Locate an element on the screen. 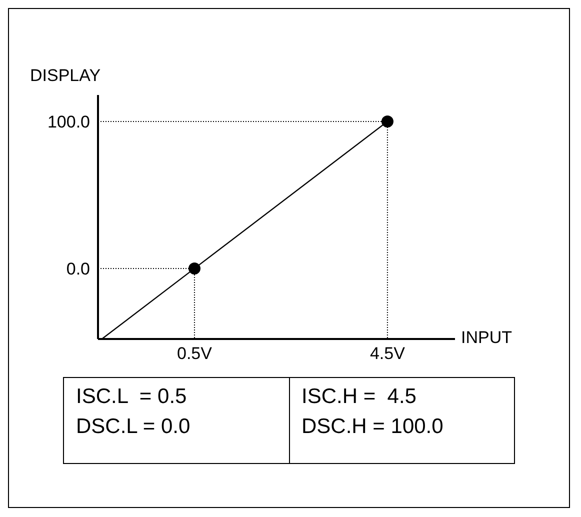 The image size is (581, 517). text: ISC.L = 0.5 is located at coordinates (132, 397).